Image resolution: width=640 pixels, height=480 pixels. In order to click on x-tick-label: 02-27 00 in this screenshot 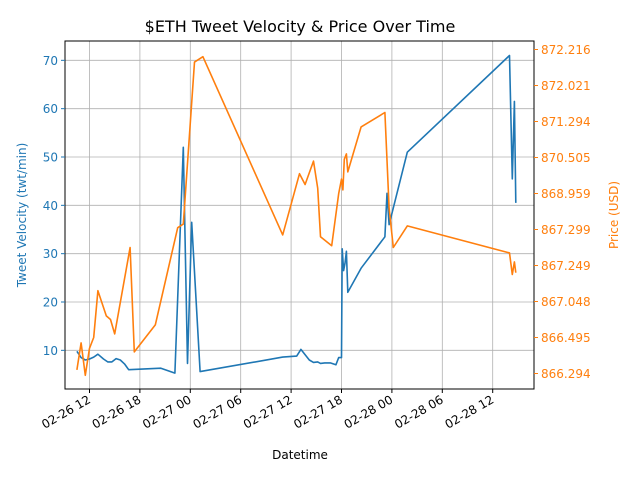, I will do `click(167, 411)`.